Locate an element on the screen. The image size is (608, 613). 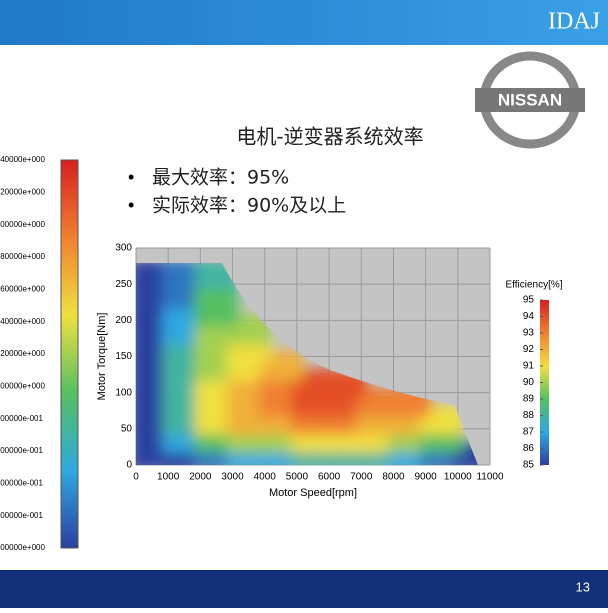
page-number: 13 is located at coordinates (583, 586).